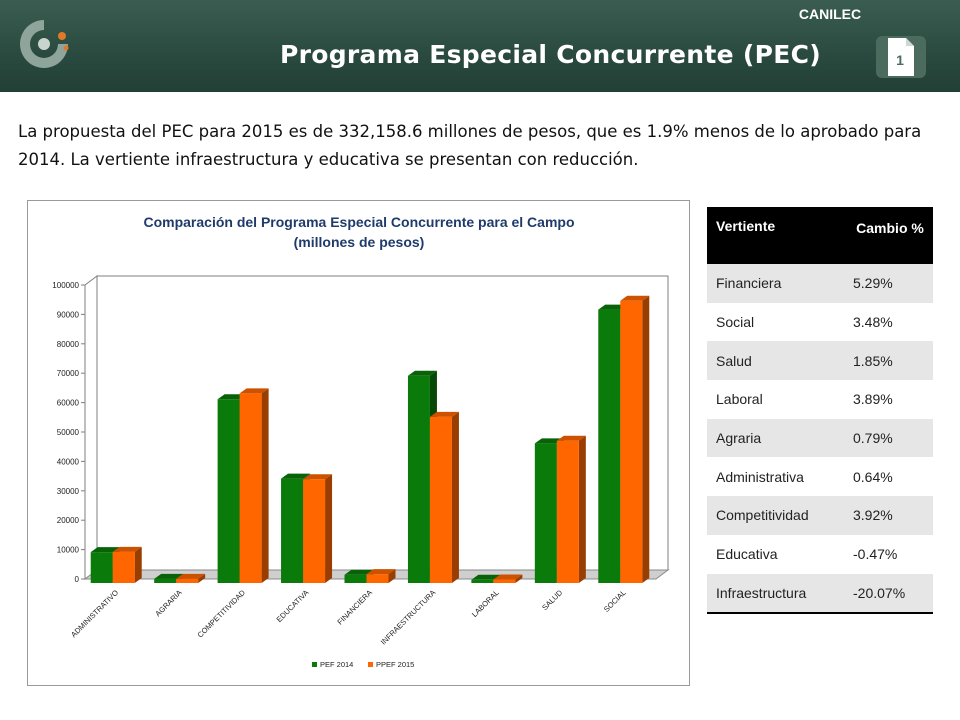 The height and width of the screenshot is (720, 960). Describe the element at coordinates (873, 360) in the screenshot. I see `cell-cambio: 1.85%` at that location.